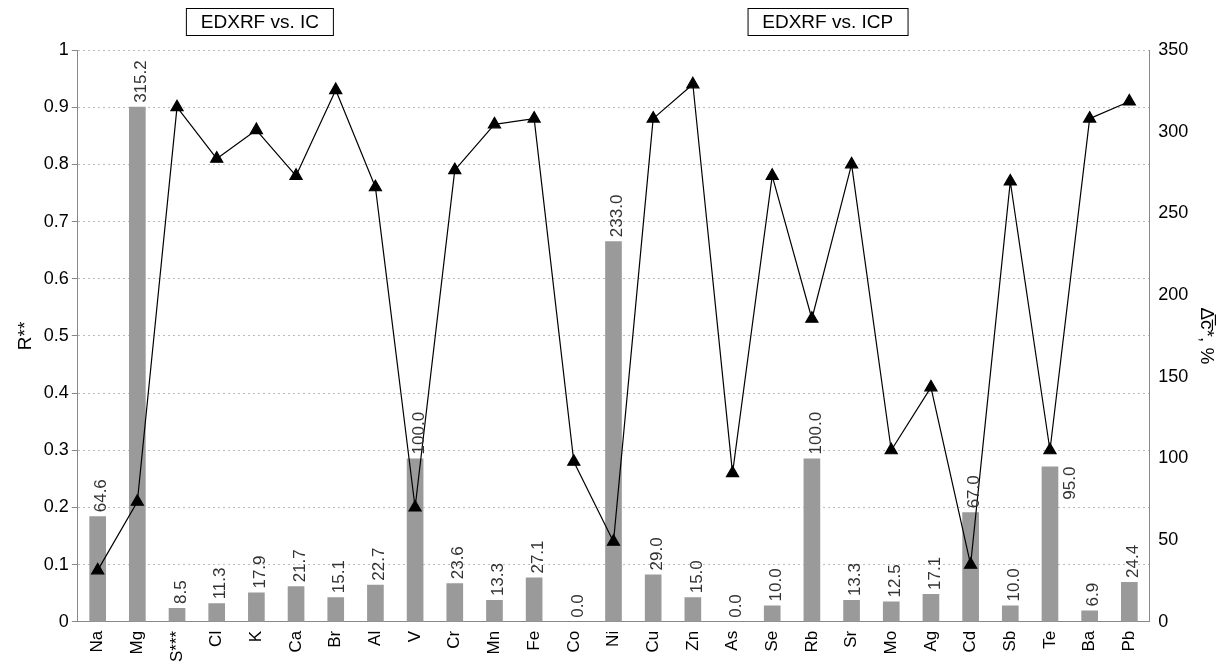 The height and width of the screenshot is (669, 1232). What do you see at coordinates (537, 557) in the screenshot?
I see `data-label: 27.1` at bounding box center [537, 557].